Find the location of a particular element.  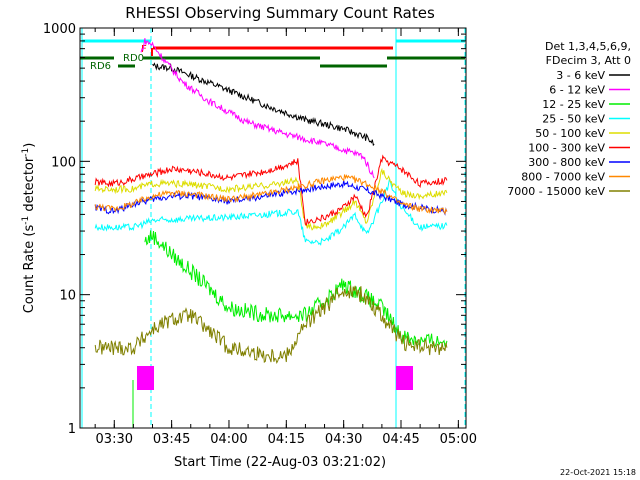

y-tick-label-0: 1 is located at coordinates (72, 429).